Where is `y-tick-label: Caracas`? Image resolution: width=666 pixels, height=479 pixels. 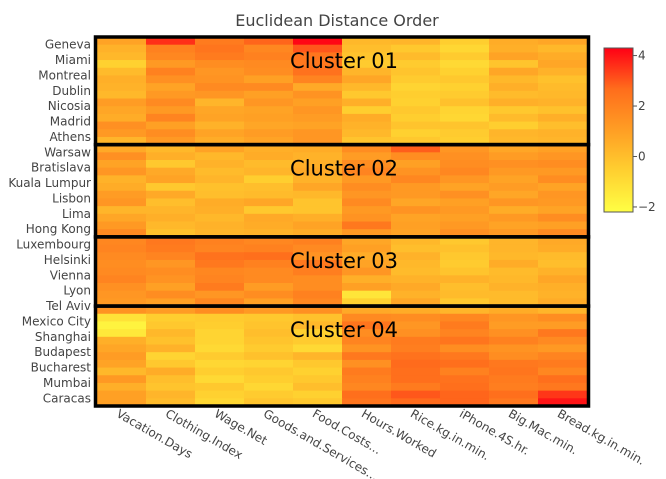
y-tick-label: Caracas is located at coordinates (67, 398).